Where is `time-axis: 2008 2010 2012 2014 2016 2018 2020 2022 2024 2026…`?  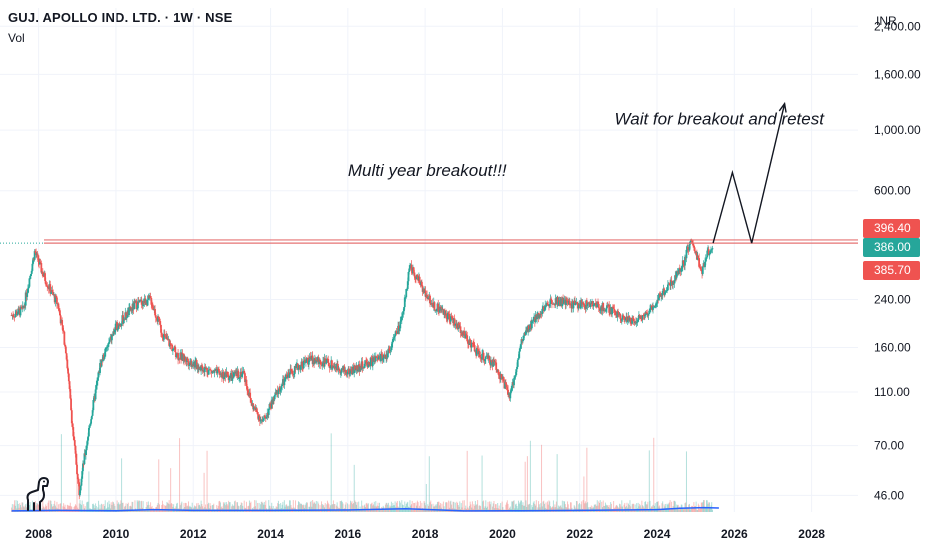
time-axis: 2008 2010 2012 2014 2016 2018 2020 2022 2024 2026… is located at coordinates (425, 534).